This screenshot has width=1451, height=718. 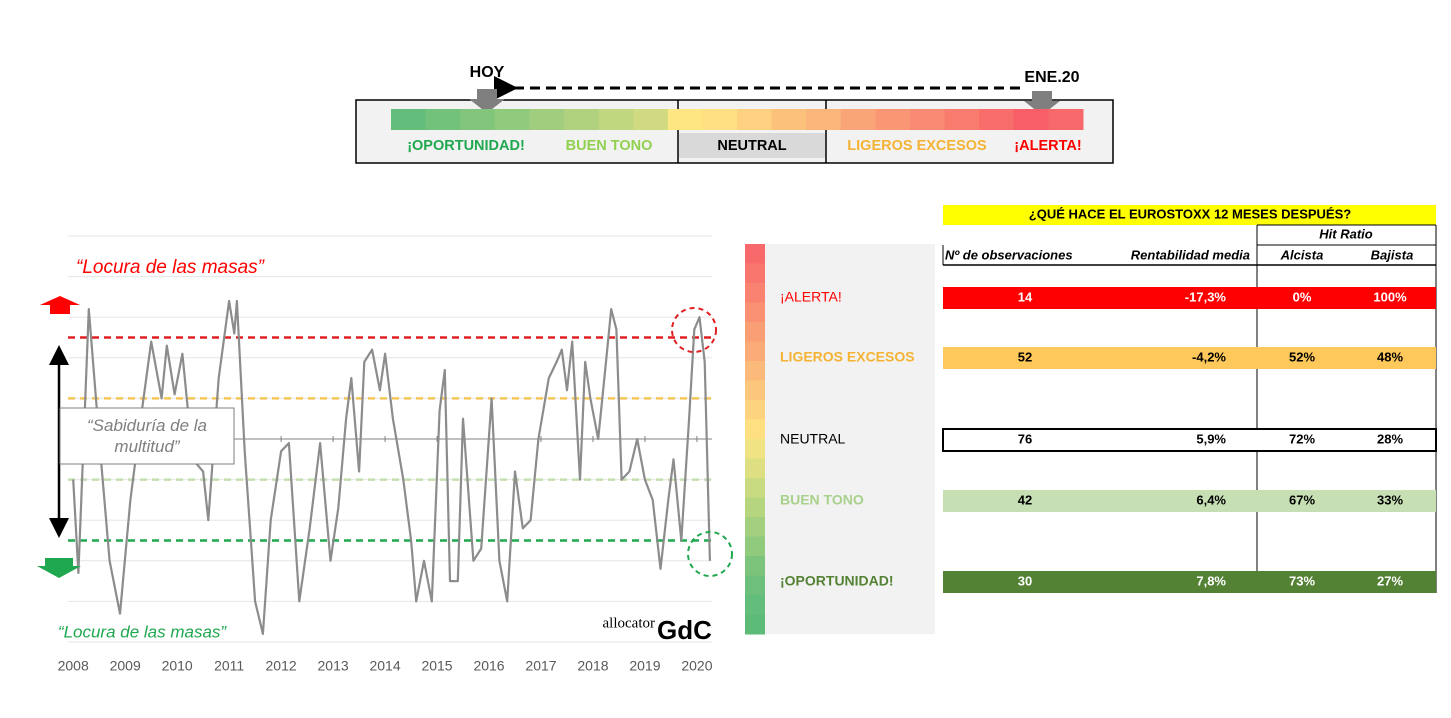 I want to click on start-label: ENE.20, so click(x=1051, y=77).